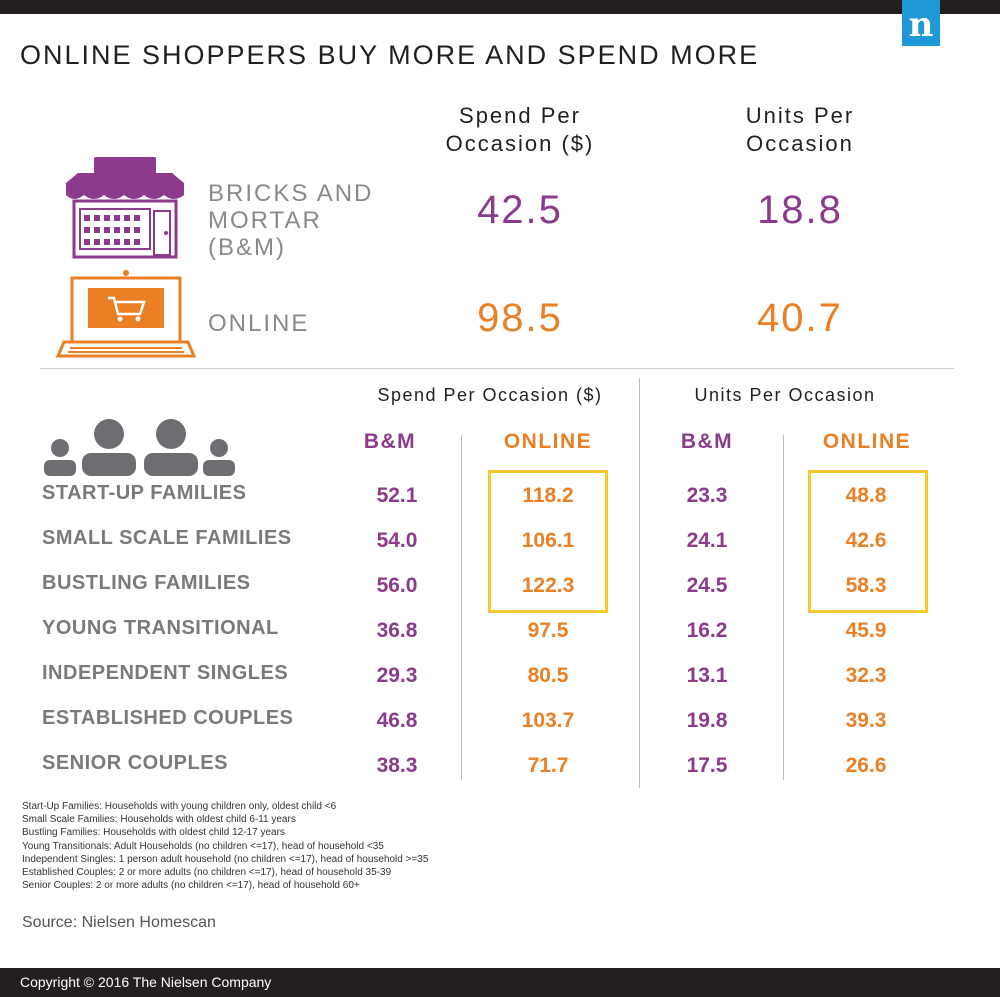 The image size is (1000, 997). Describe the element at coordinates (461, 607) in the screenshot. I see `spend-column-divider` at that location.